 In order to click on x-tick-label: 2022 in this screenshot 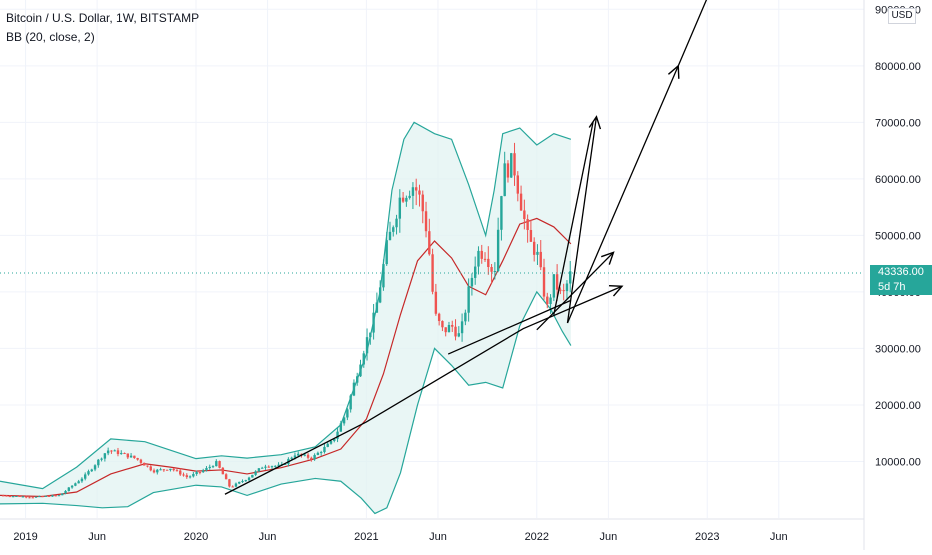, I will do `click(537, 537)`.